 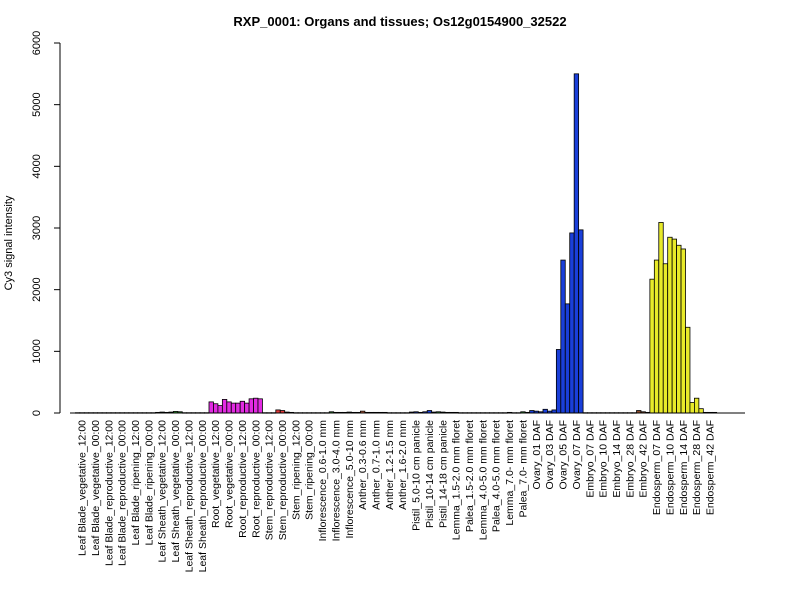 I want to click on x-tick-label: Anther_1.2-1.5 mm, so click(x=390, y=465).